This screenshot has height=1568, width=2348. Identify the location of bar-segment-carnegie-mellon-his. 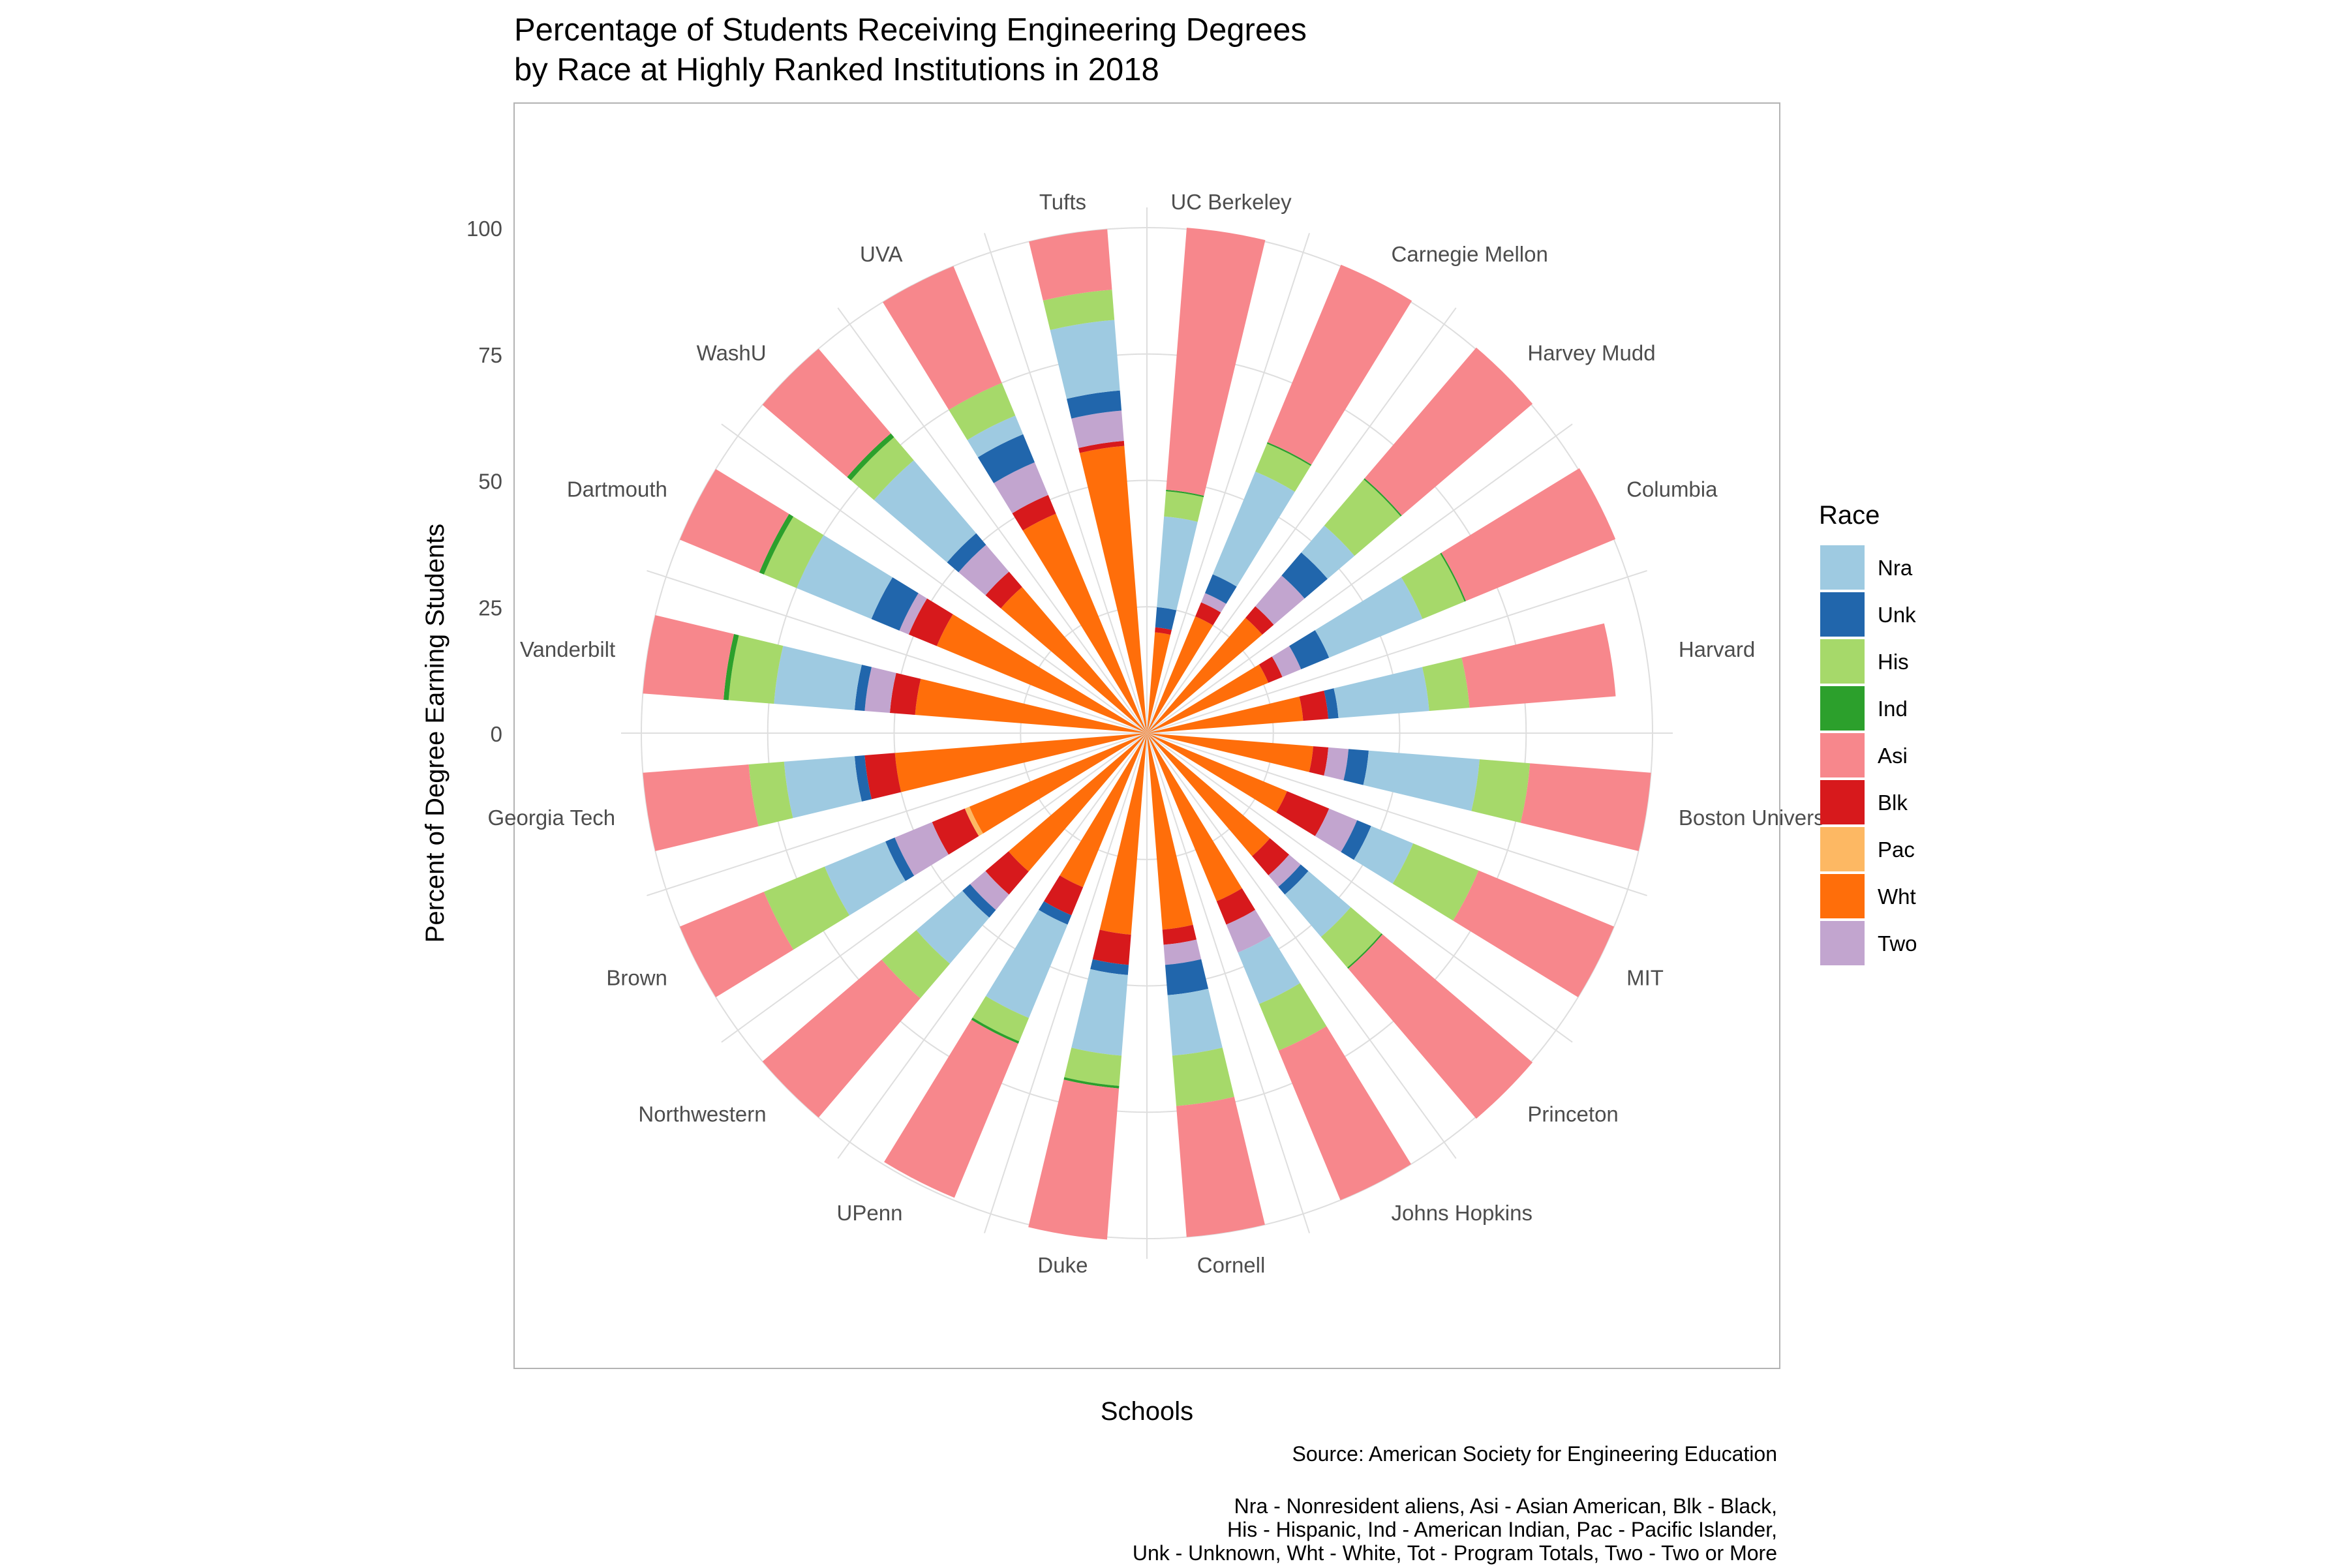
(1283, 468).